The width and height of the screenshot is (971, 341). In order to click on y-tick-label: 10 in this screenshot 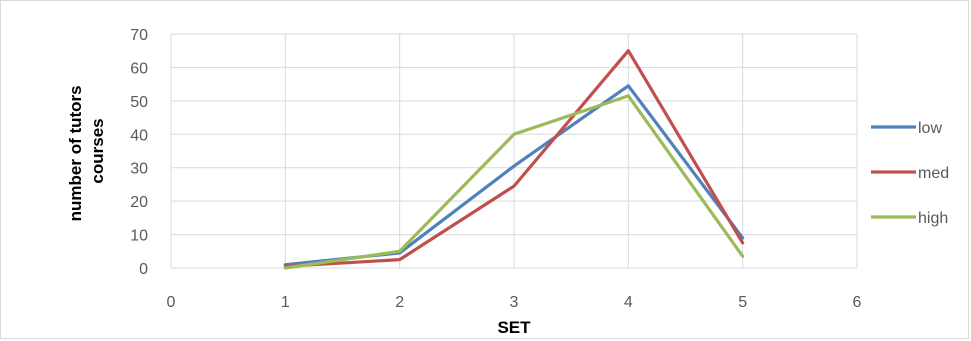, I will do `click(139, 236)`.